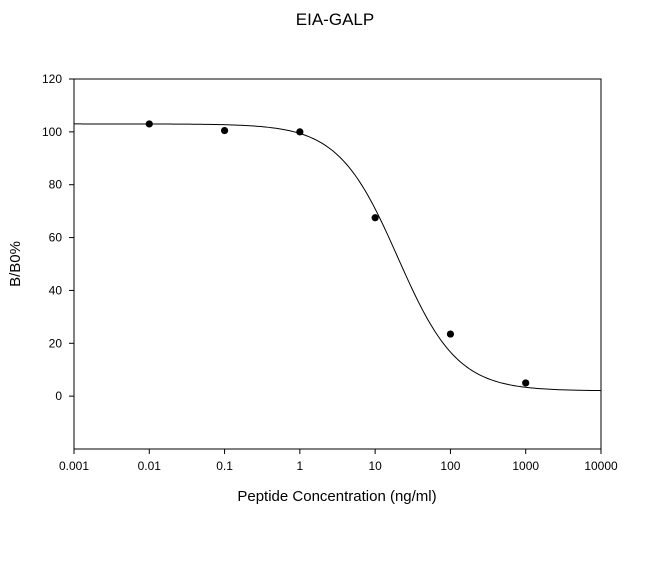 The height and width of the screenshot is (575, 650). What do you see at coordinates (338, 461) in the screenshot?
I see `x-axis-ticks: 0.001 0.01 0.1 1 10 100 1000 10000` at bounding box center [338, 461].